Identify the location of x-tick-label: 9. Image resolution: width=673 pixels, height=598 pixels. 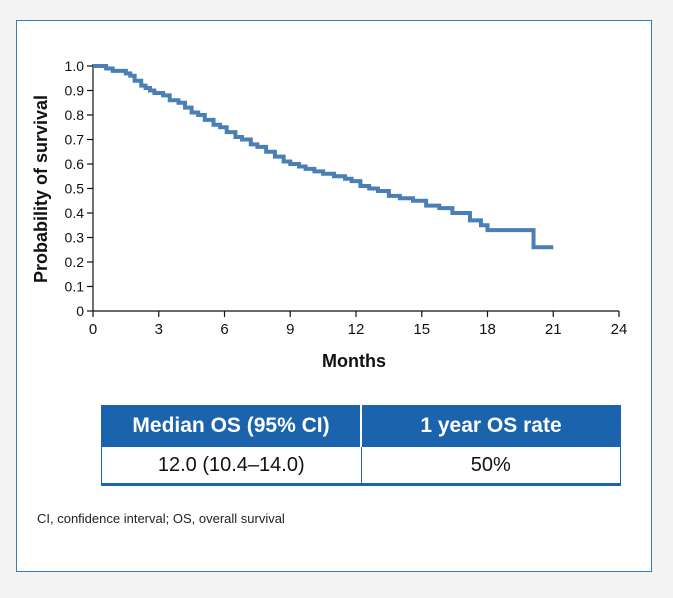
(290, 329).